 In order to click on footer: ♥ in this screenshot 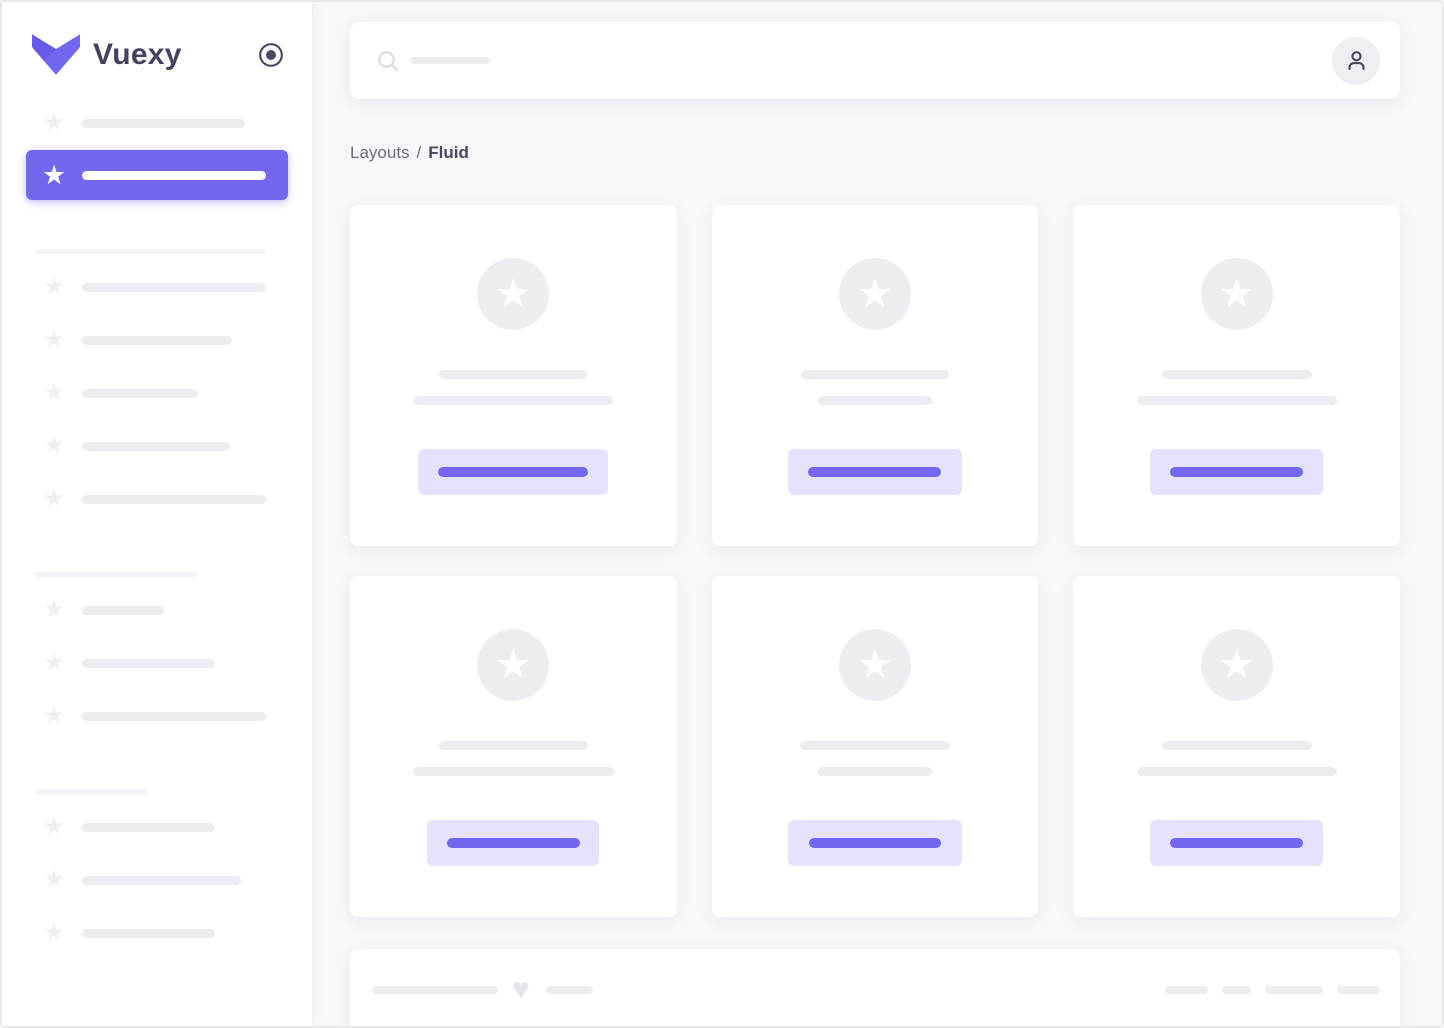, I will do `click(875, 987)`.